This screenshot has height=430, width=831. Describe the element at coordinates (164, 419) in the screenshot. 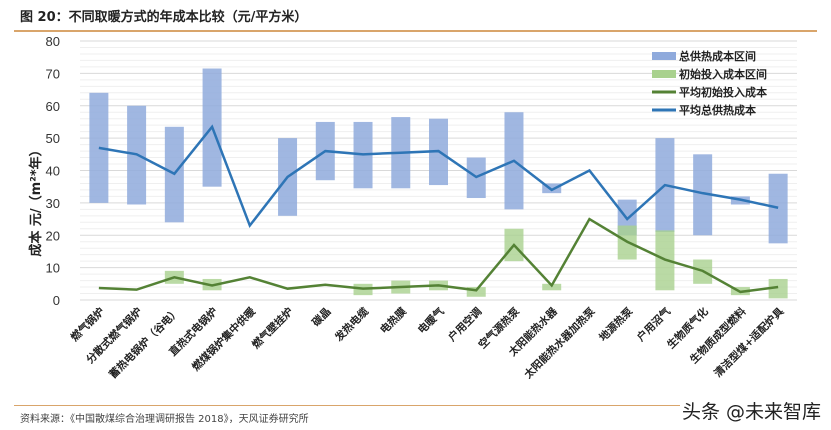

I see `source-note: 资料来源：《中国散煤综合治理调研报告 2018》，天风证券研究所` at that location.